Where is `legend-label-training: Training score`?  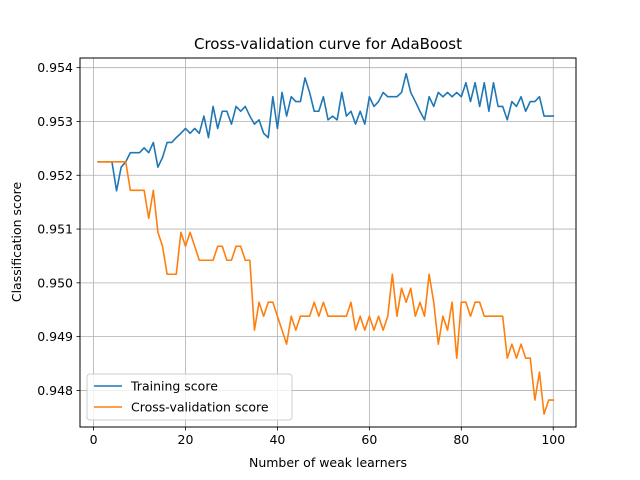 legend-label-training: Training score is located at coordinates (174, 386).